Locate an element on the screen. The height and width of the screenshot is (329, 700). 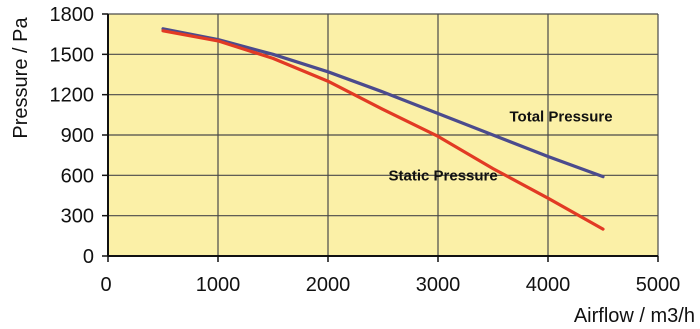
y-tick-label: 300 is located at coordinates (77, 217).